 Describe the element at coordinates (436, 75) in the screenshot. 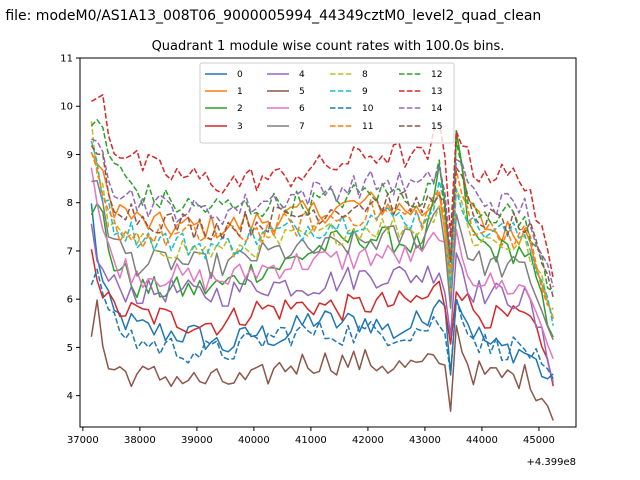

I see `legend-label-12: 12` at that location.